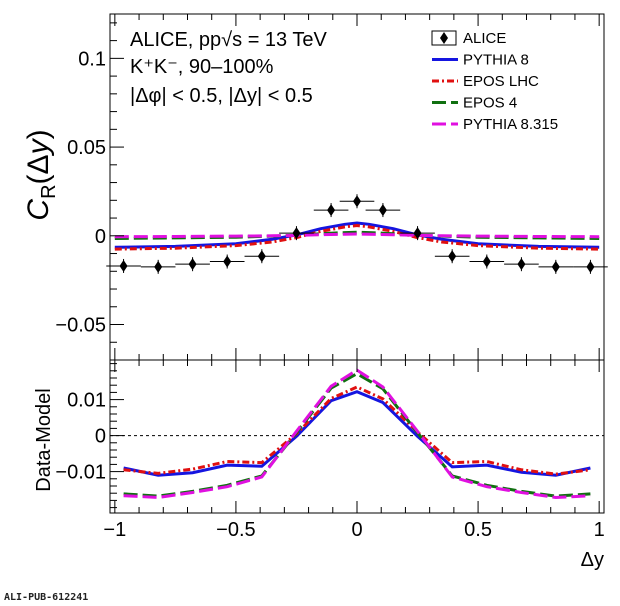  Describe the element at coordinates (38, 134) in the screenshot. I see `y-title-close: )` at that location.